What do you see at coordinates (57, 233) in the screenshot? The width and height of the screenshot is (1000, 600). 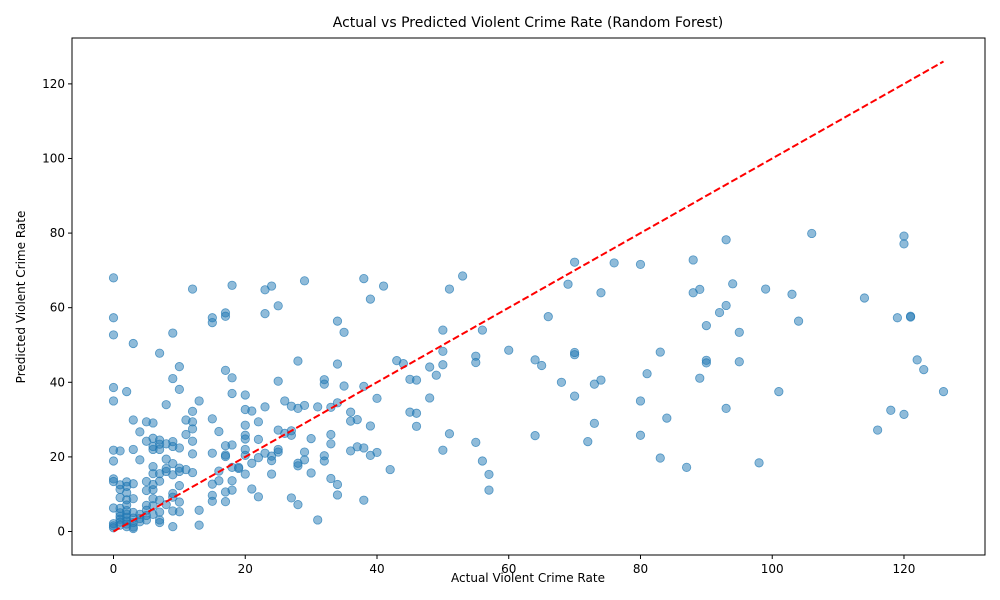 I see `y-tick-label: 80` at bounding box center [57, 233].